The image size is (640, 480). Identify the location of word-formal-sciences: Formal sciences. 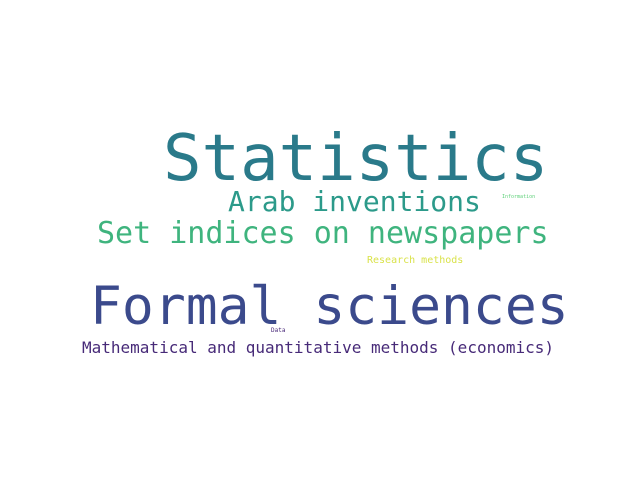
(329, 306).